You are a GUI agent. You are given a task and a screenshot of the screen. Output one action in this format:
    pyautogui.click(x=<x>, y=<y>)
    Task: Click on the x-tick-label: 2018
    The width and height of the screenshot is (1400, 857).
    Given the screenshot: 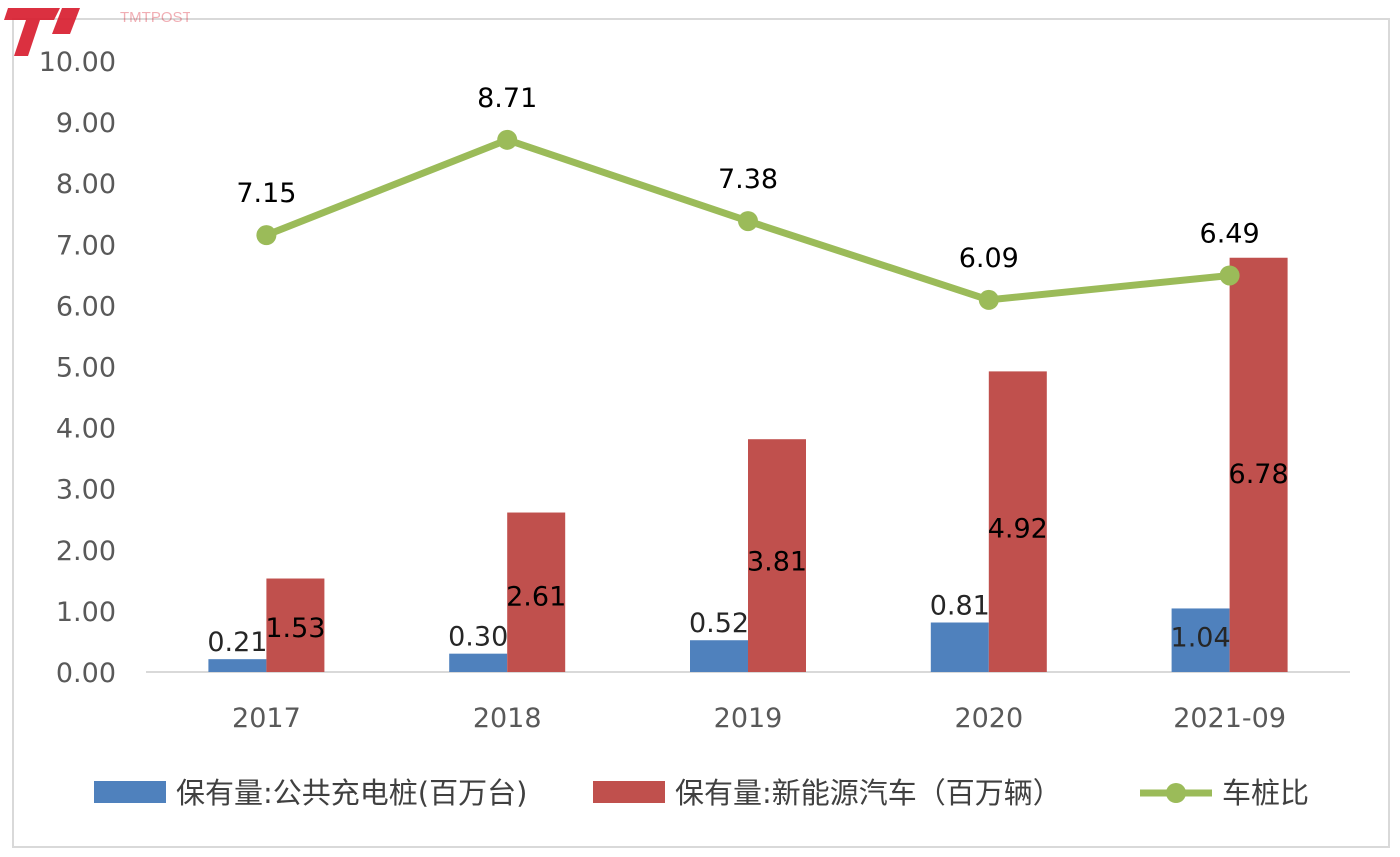 What is the action you would take?
    pyautogui.click(x=507, y=718)
    